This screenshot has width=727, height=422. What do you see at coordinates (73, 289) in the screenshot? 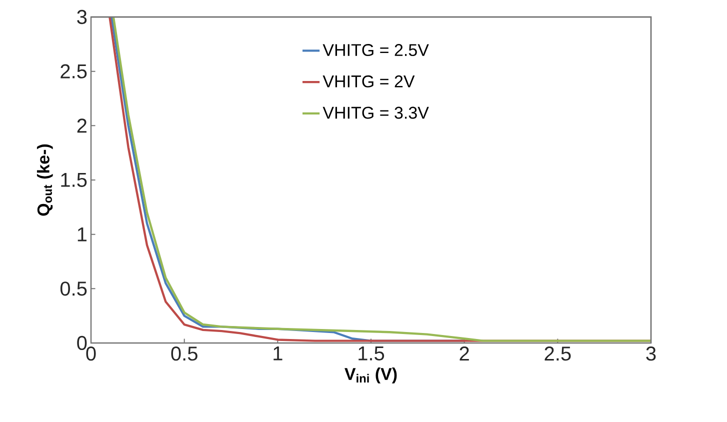
I see `y-tick-label: 0.5` at bounding box center [73, 289].